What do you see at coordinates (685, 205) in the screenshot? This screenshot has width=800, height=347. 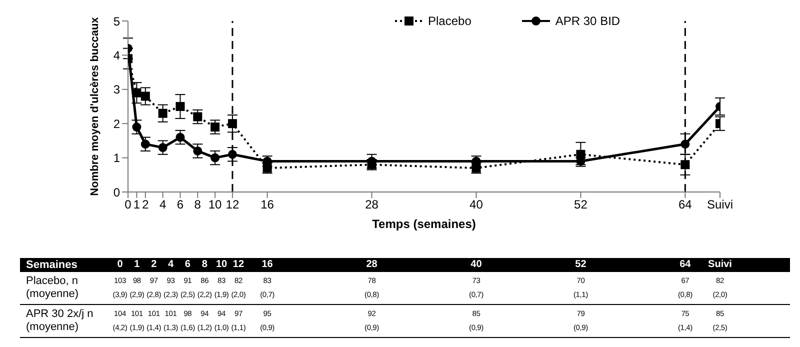 I see `x-tick-label: 64` at bounding box center [685, 205].